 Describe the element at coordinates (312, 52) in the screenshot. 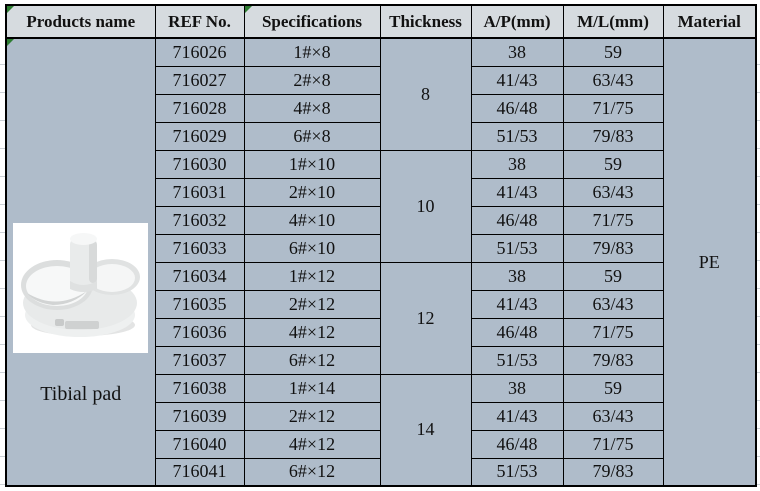

I see `spec-cell: 1#×8` at that location.